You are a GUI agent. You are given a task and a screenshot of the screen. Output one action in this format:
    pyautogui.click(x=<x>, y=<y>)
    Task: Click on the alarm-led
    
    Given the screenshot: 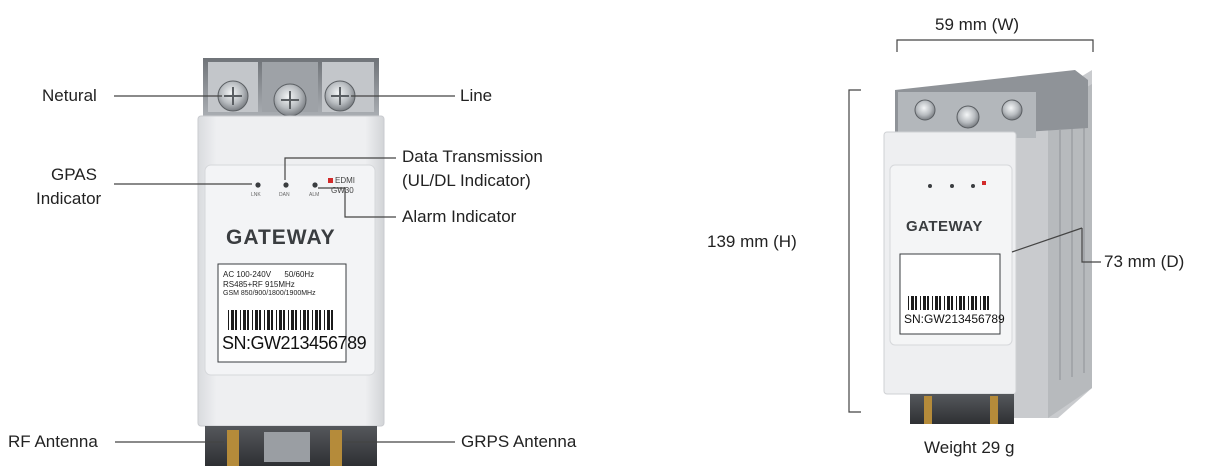 What is the action you would take?
    pyautogui.click(x=315, y=185)
    